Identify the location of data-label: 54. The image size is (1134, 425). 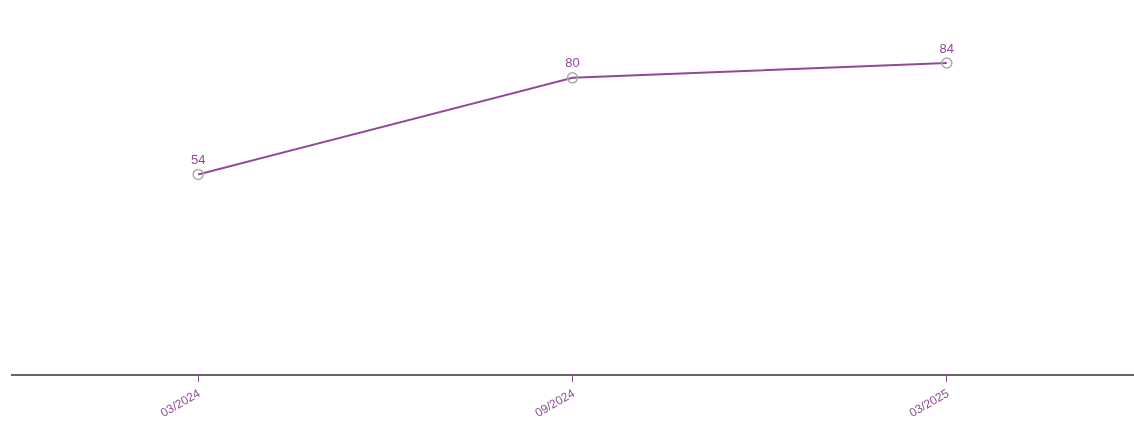
(198, 159).